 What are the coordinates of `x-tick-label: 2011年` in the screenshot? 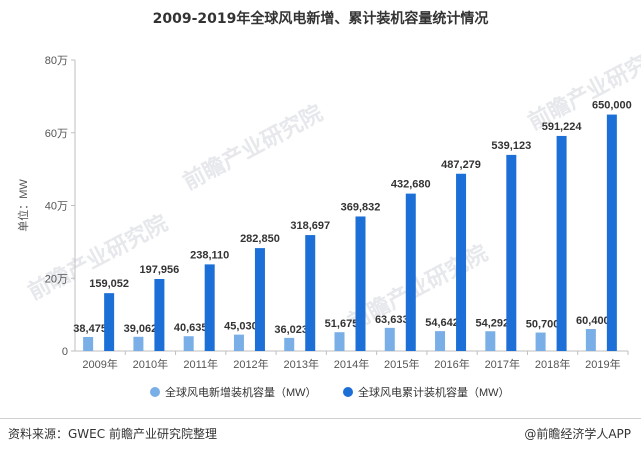 It's located at (200, 364).